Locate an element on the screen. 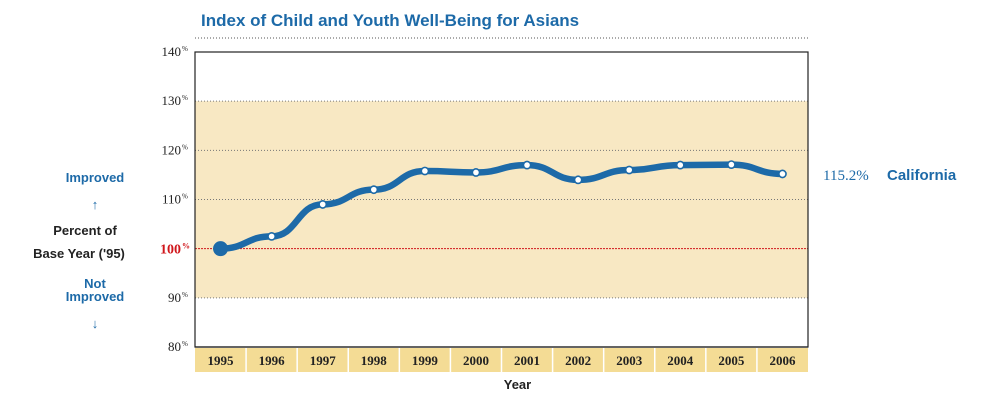  y-tick-label: 90 is located at coordinates (174, 297).